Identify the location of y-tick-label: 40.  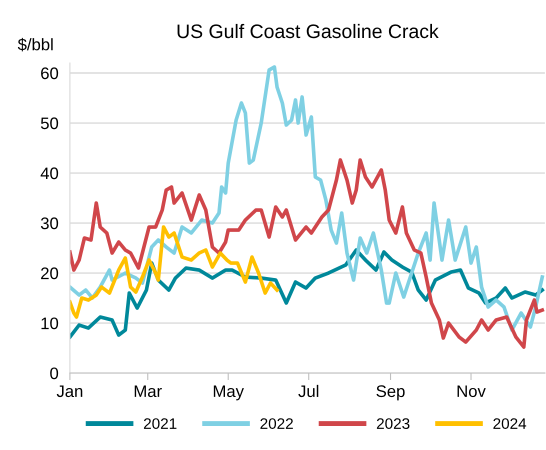
(49, 173).